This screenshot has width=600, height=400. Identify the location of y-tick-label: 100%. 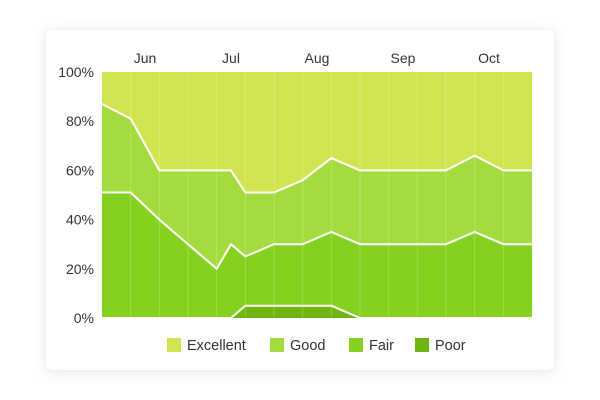
(76, 72).